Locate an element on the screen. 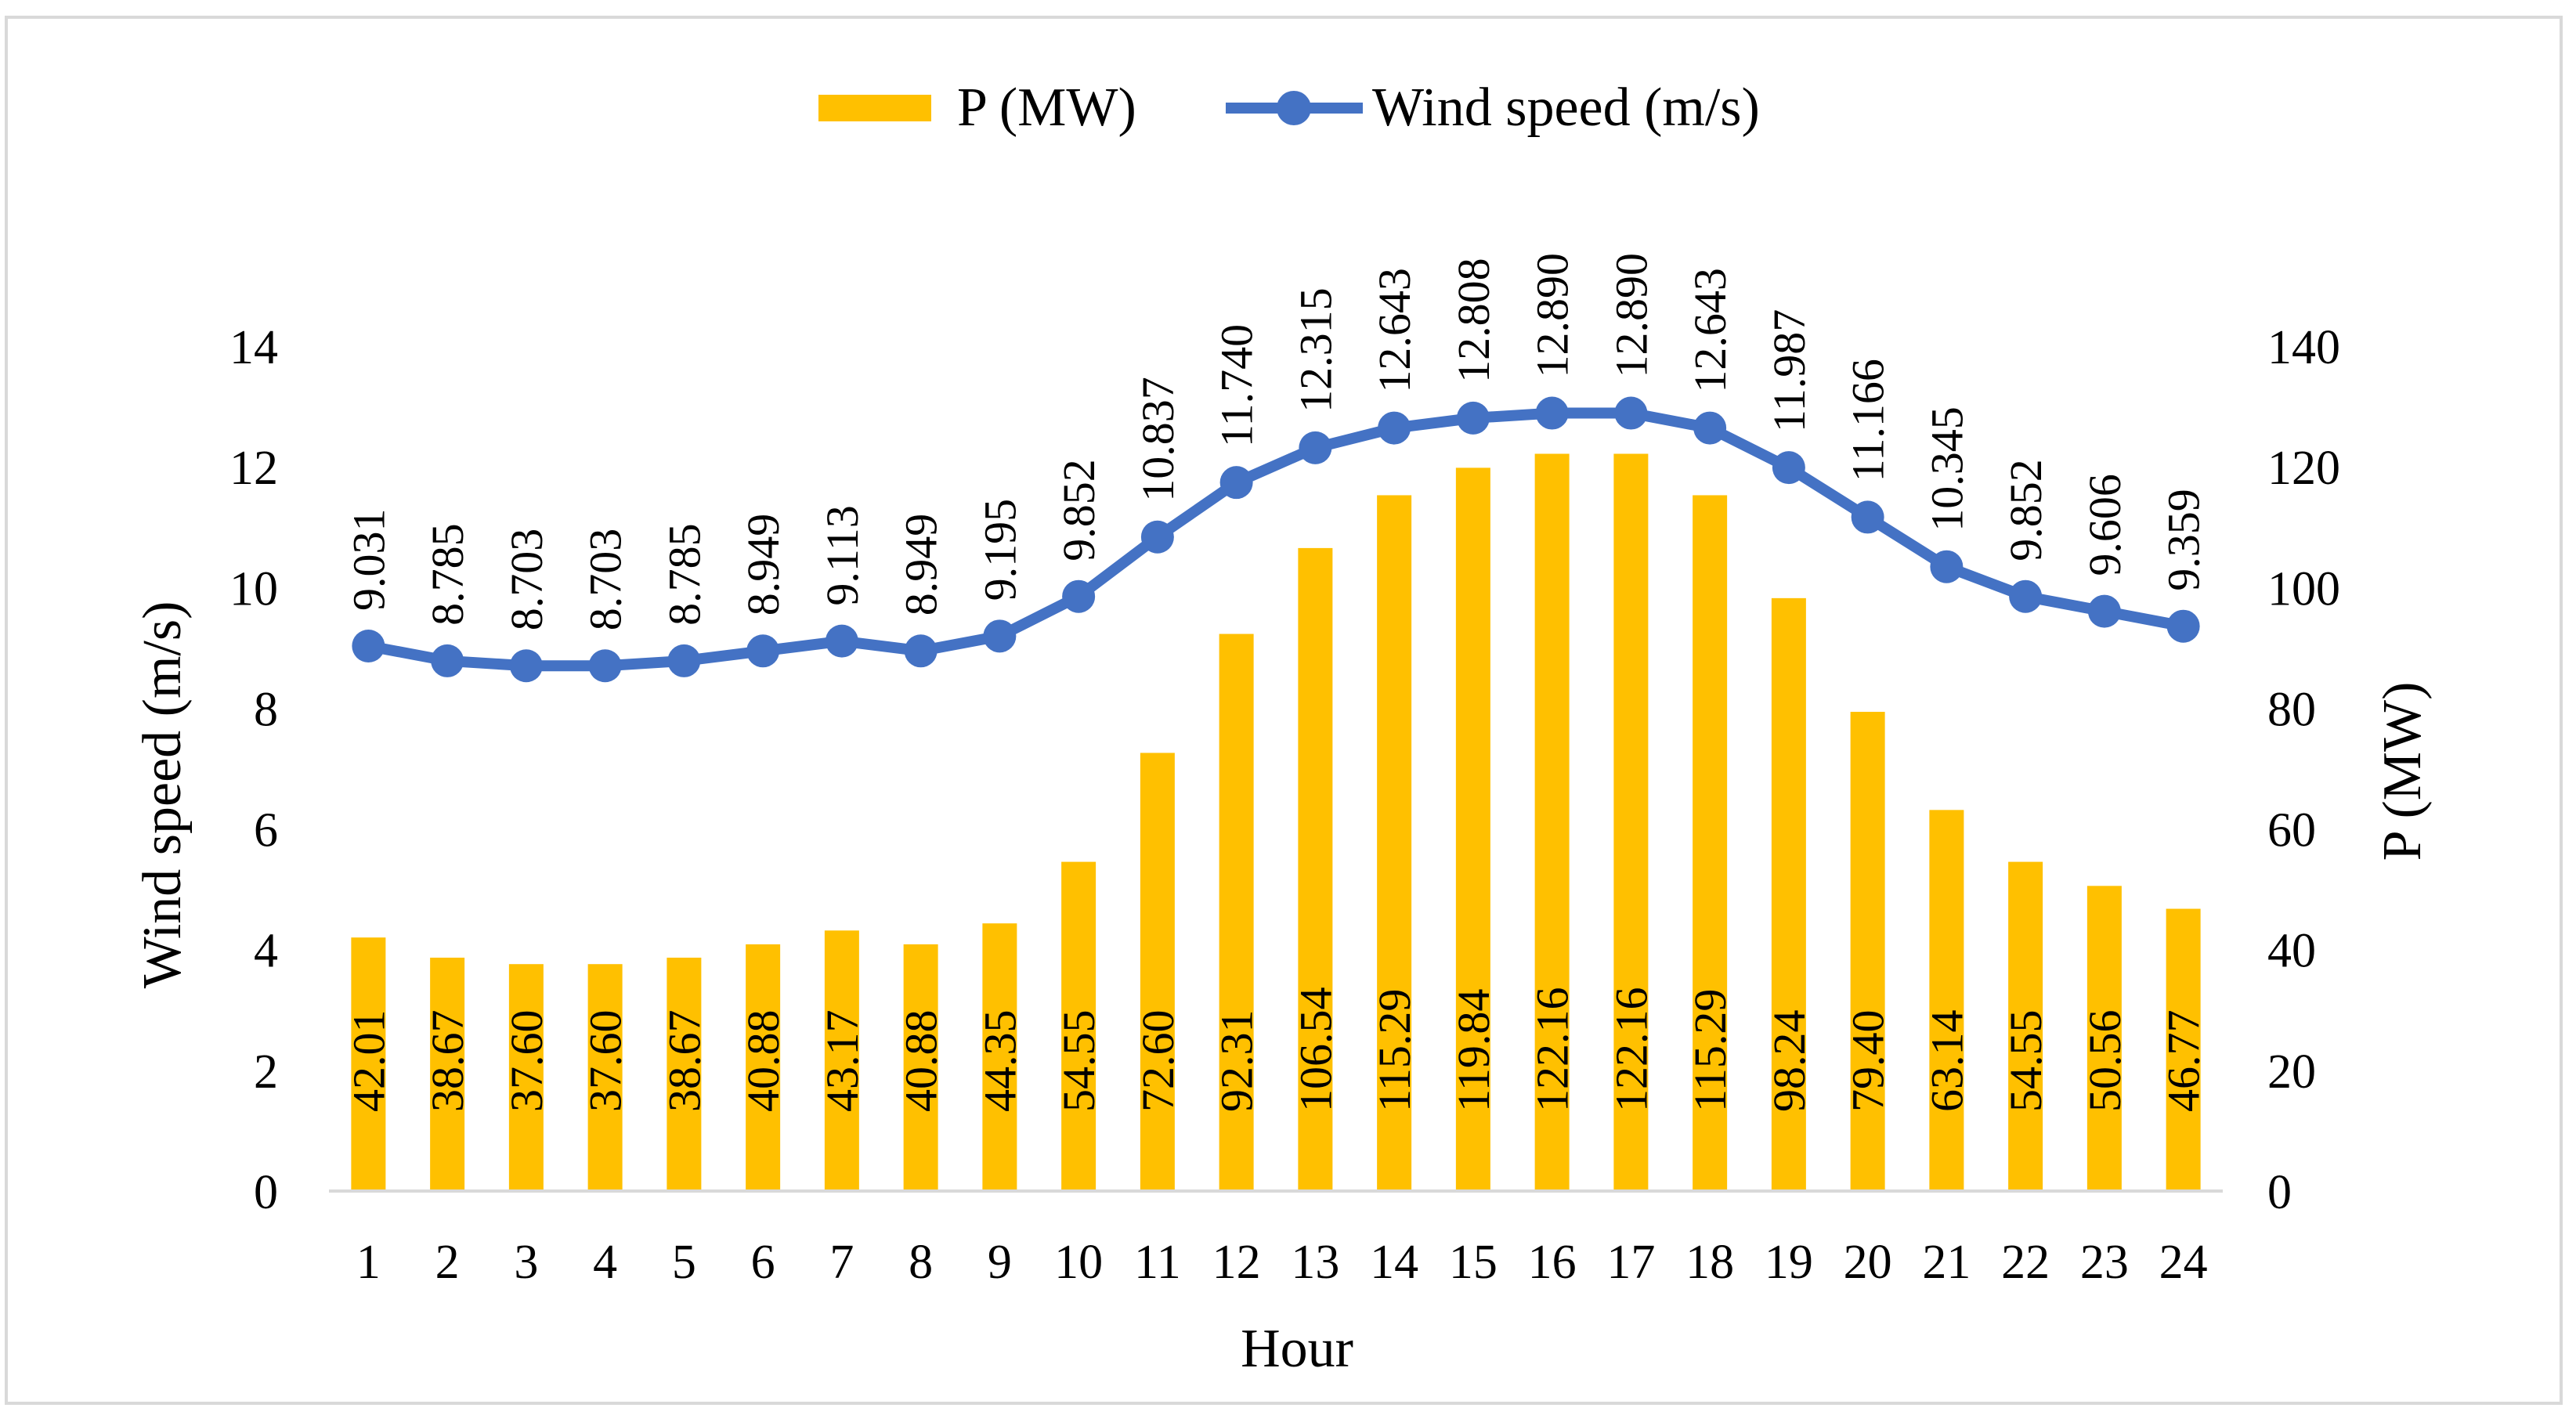 The height and width of the screenshot is (1415, 2576). bar-data-label: 44.35 is located at coordinates (999, 1061).